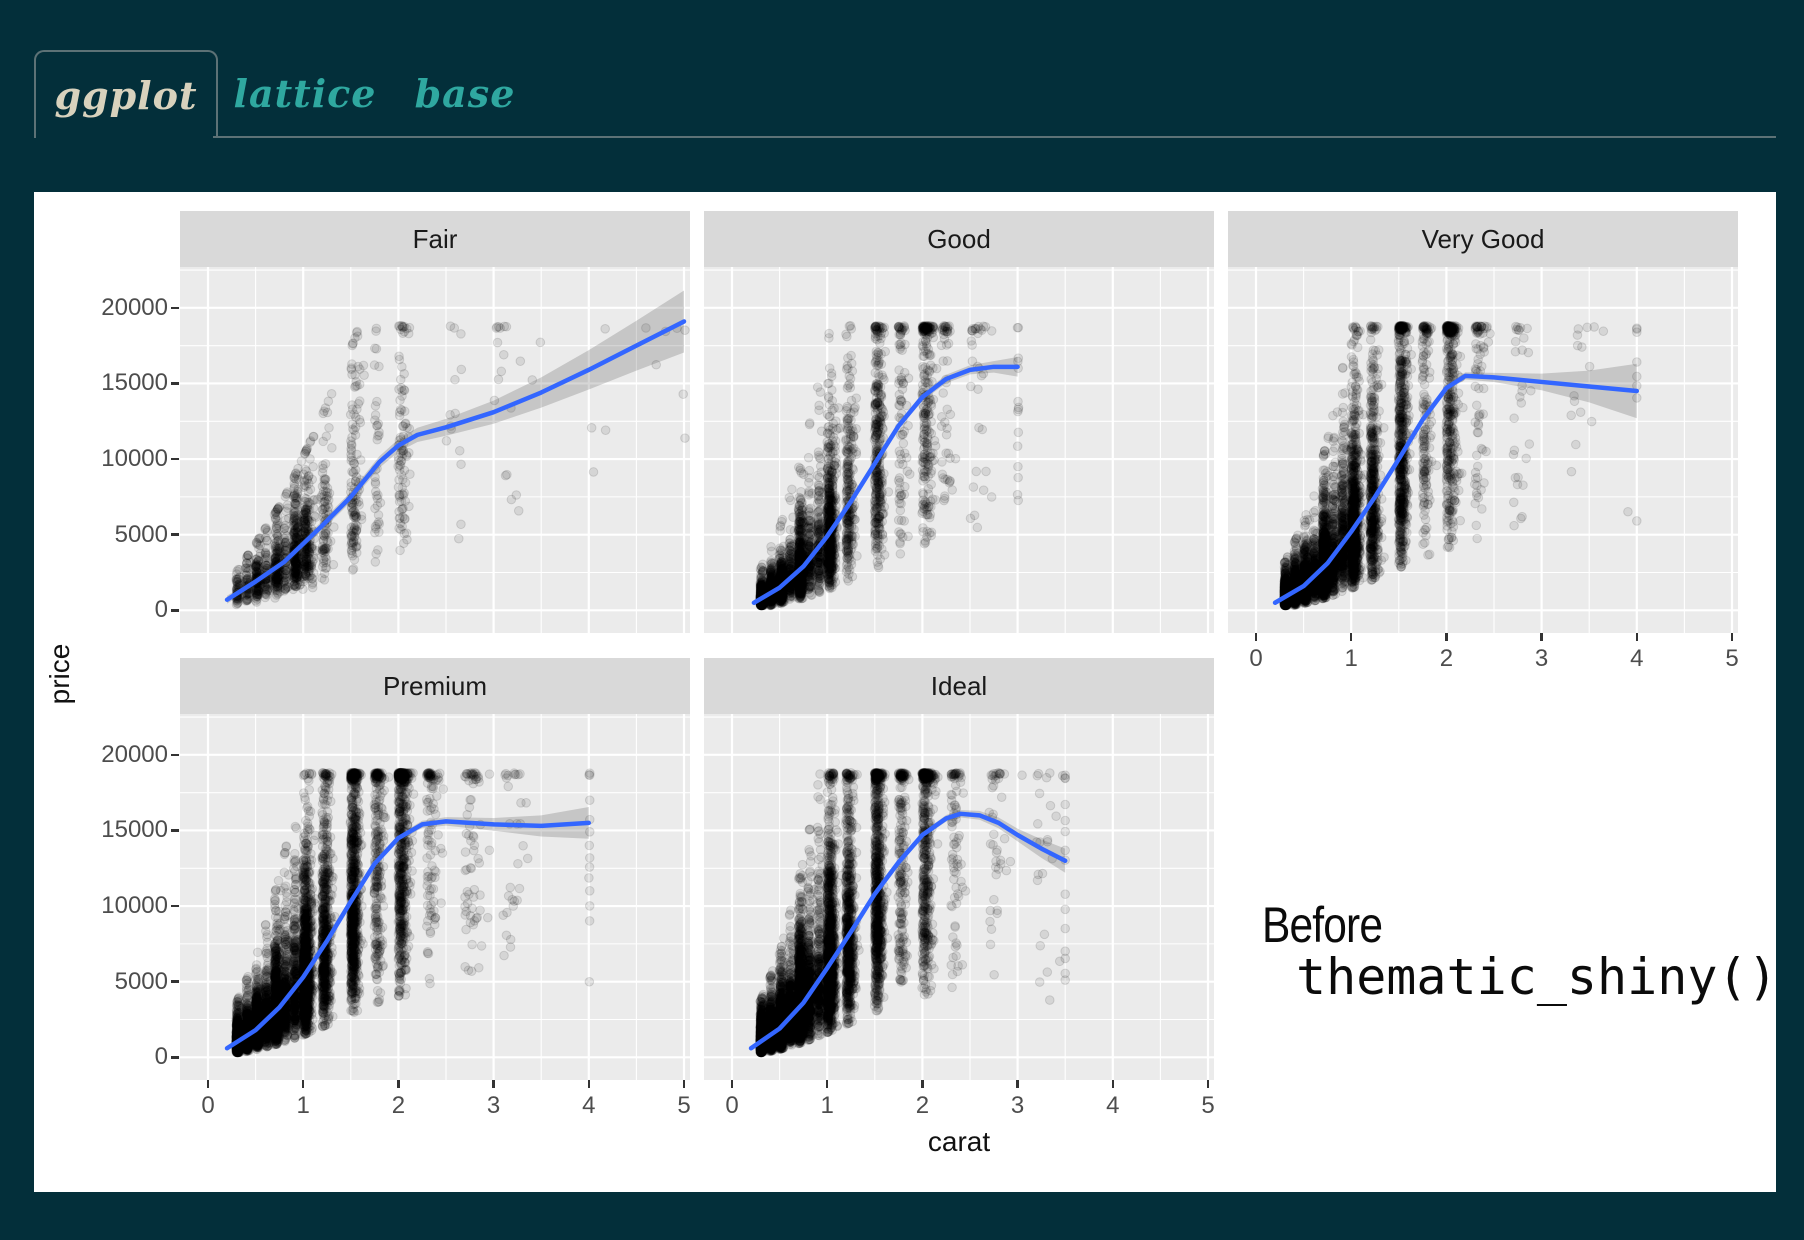  What do you see at coordinates (902, 70) in the screenshot?
I see `tab-bar: ggplot lattice base` at bounding box center [902, 70].